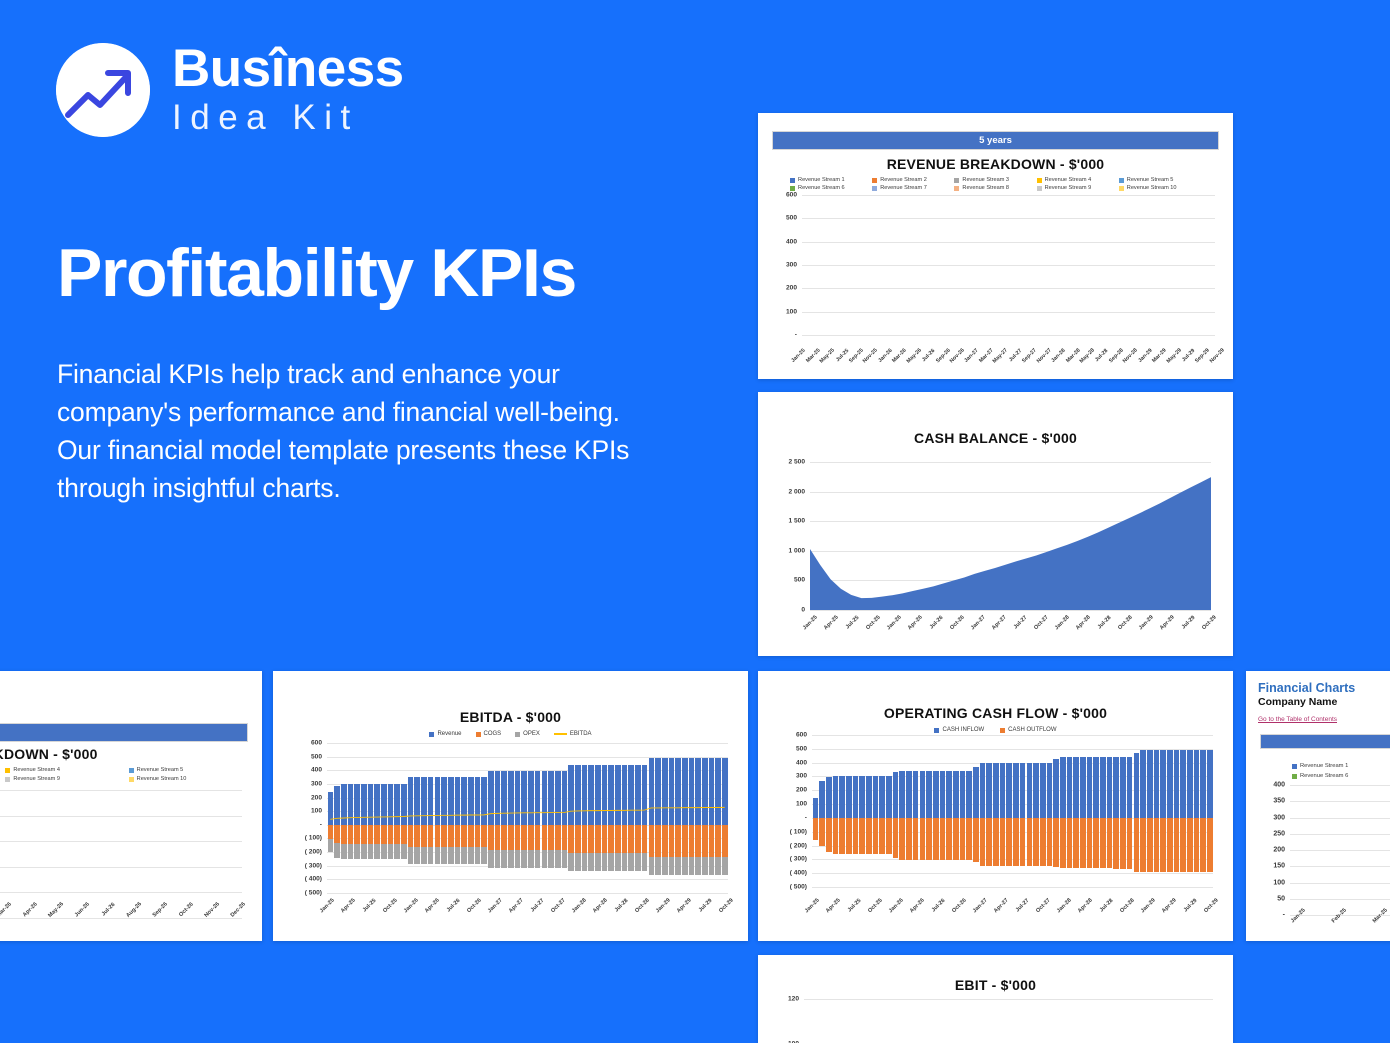 The height and width of the screenshot is (1043, 1390). Describe the element at coordinates (796, 521) in the screenshot. I see `y-axis-label: 1 500` at that location.